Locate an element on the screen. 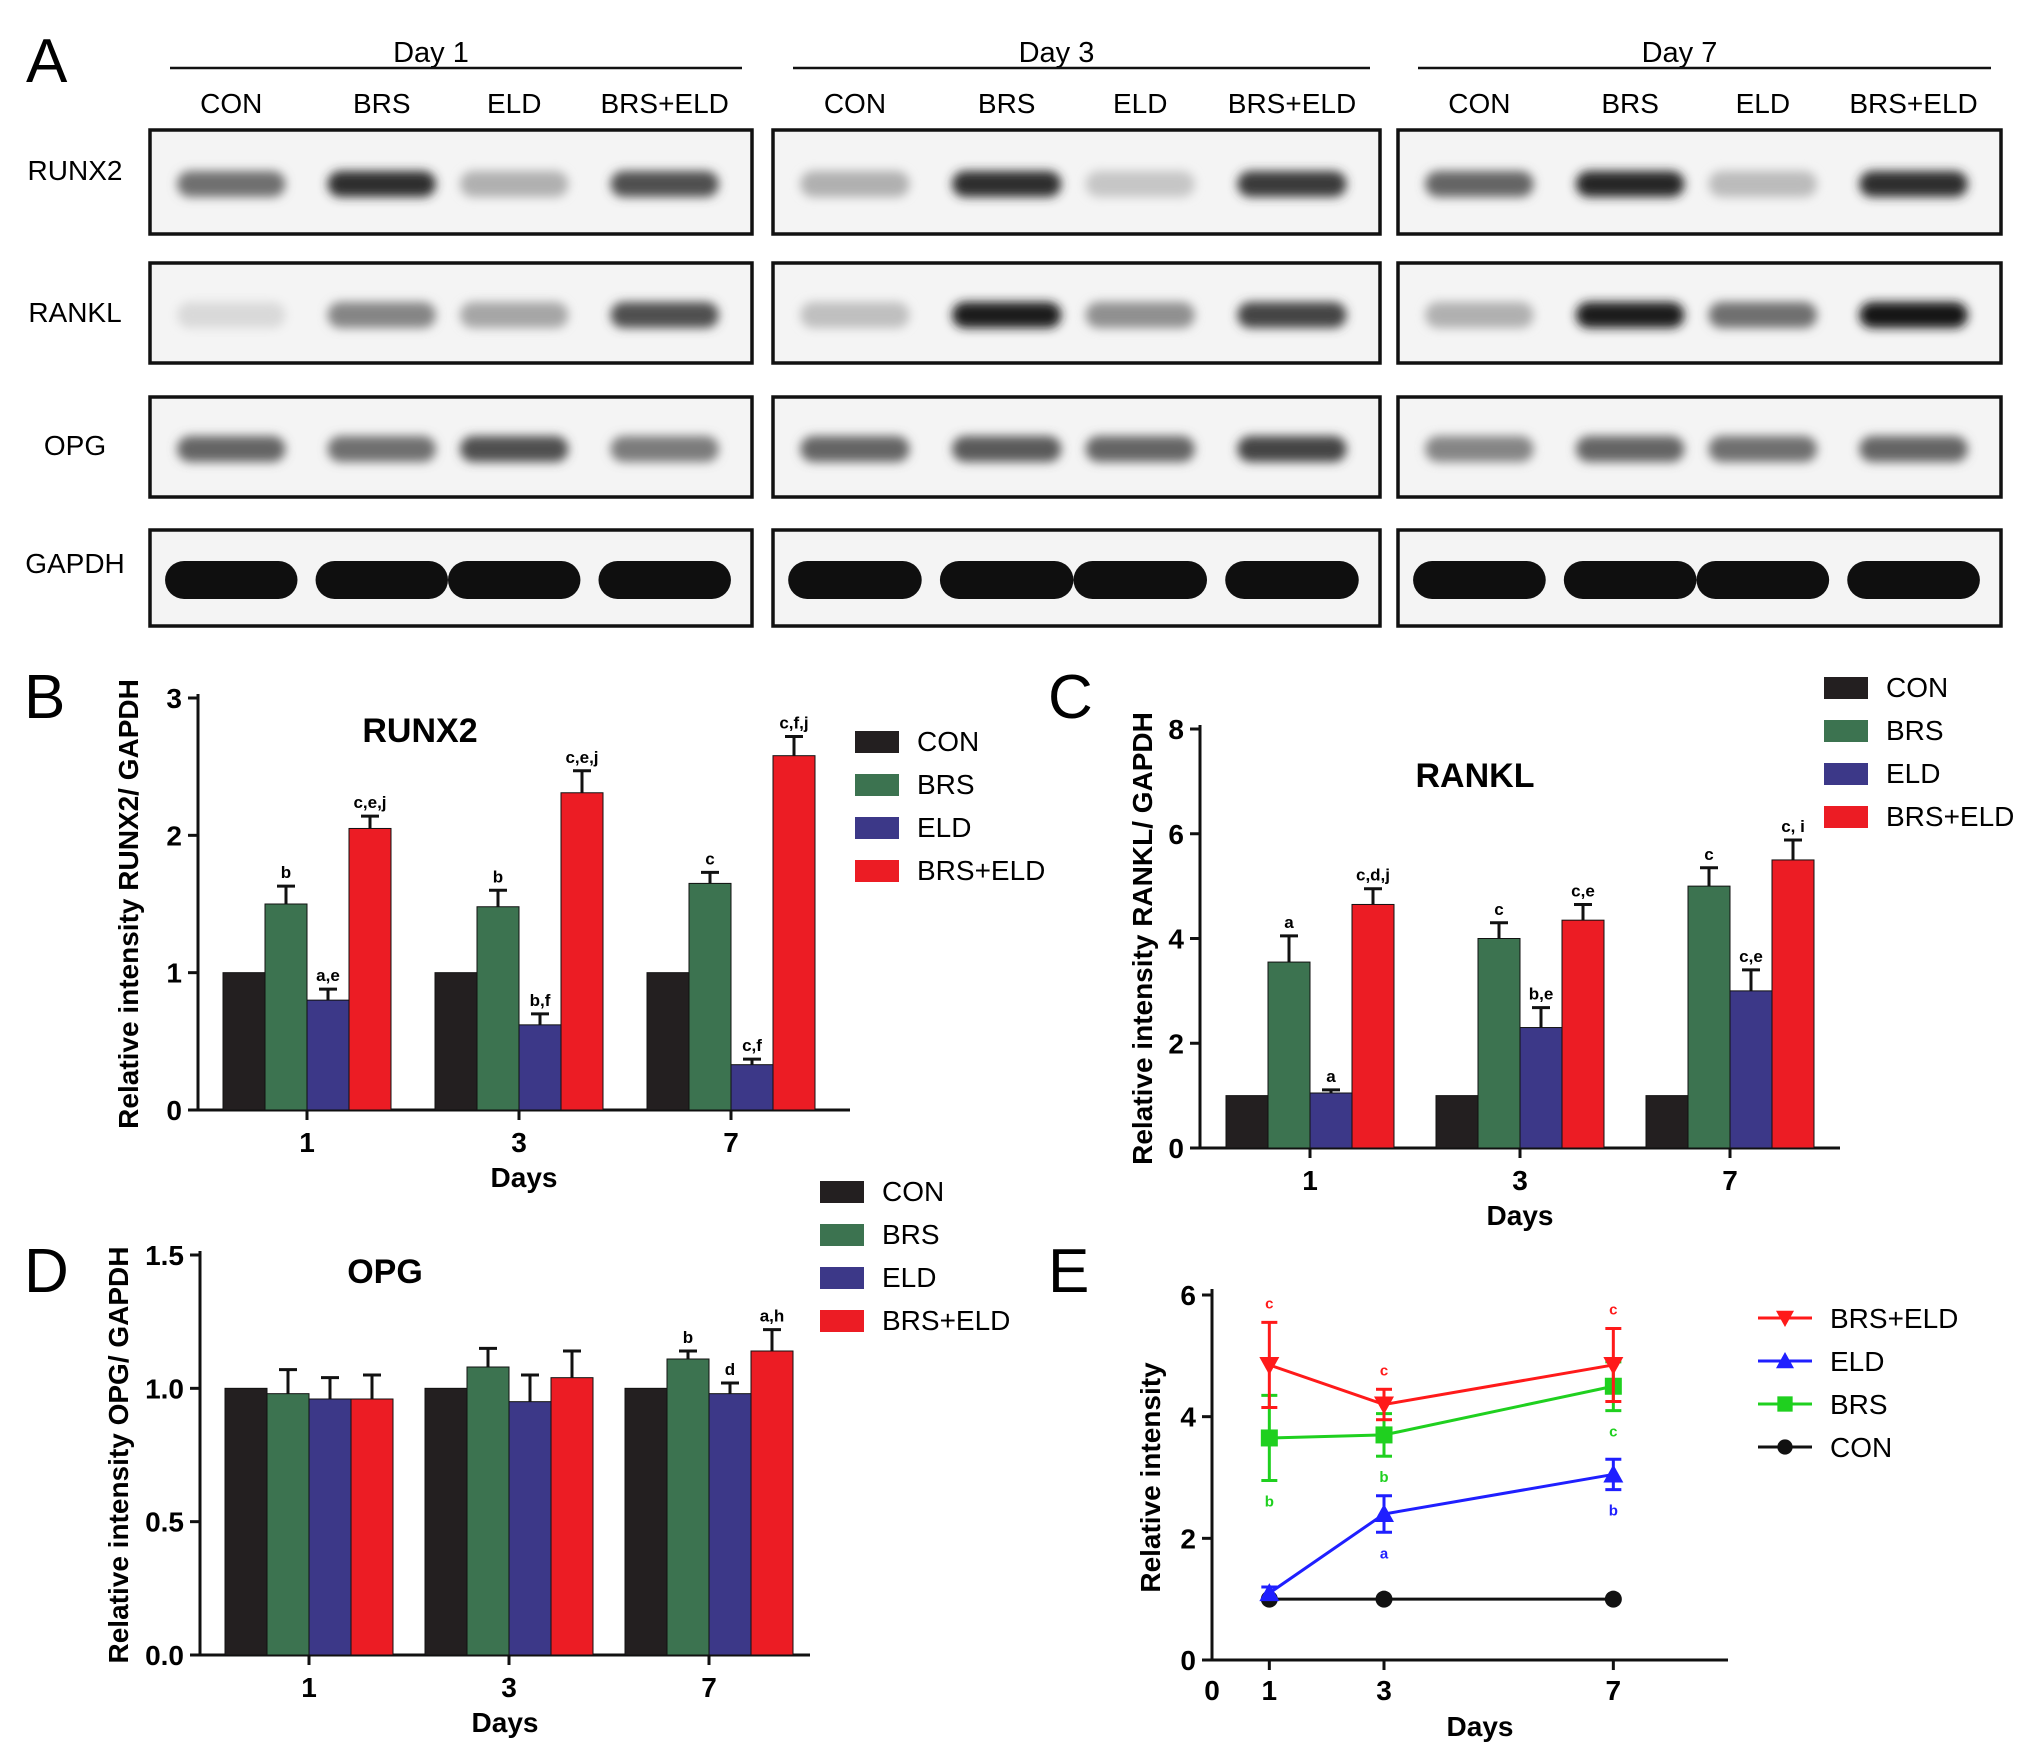 The height and width of the screenshot is (1759, 2031). blot-row-label: RANKL is located at coordinates (74, 312).